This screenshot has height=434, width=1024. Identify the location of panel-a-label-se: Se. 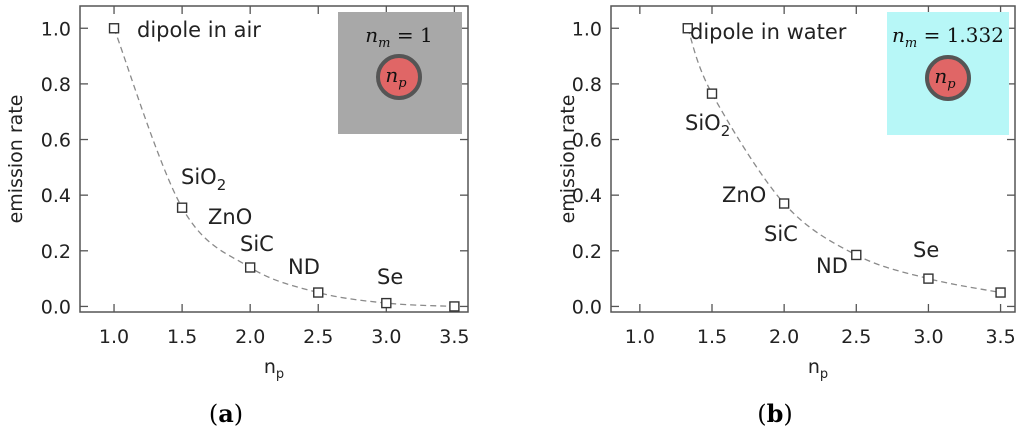
(390, 277).